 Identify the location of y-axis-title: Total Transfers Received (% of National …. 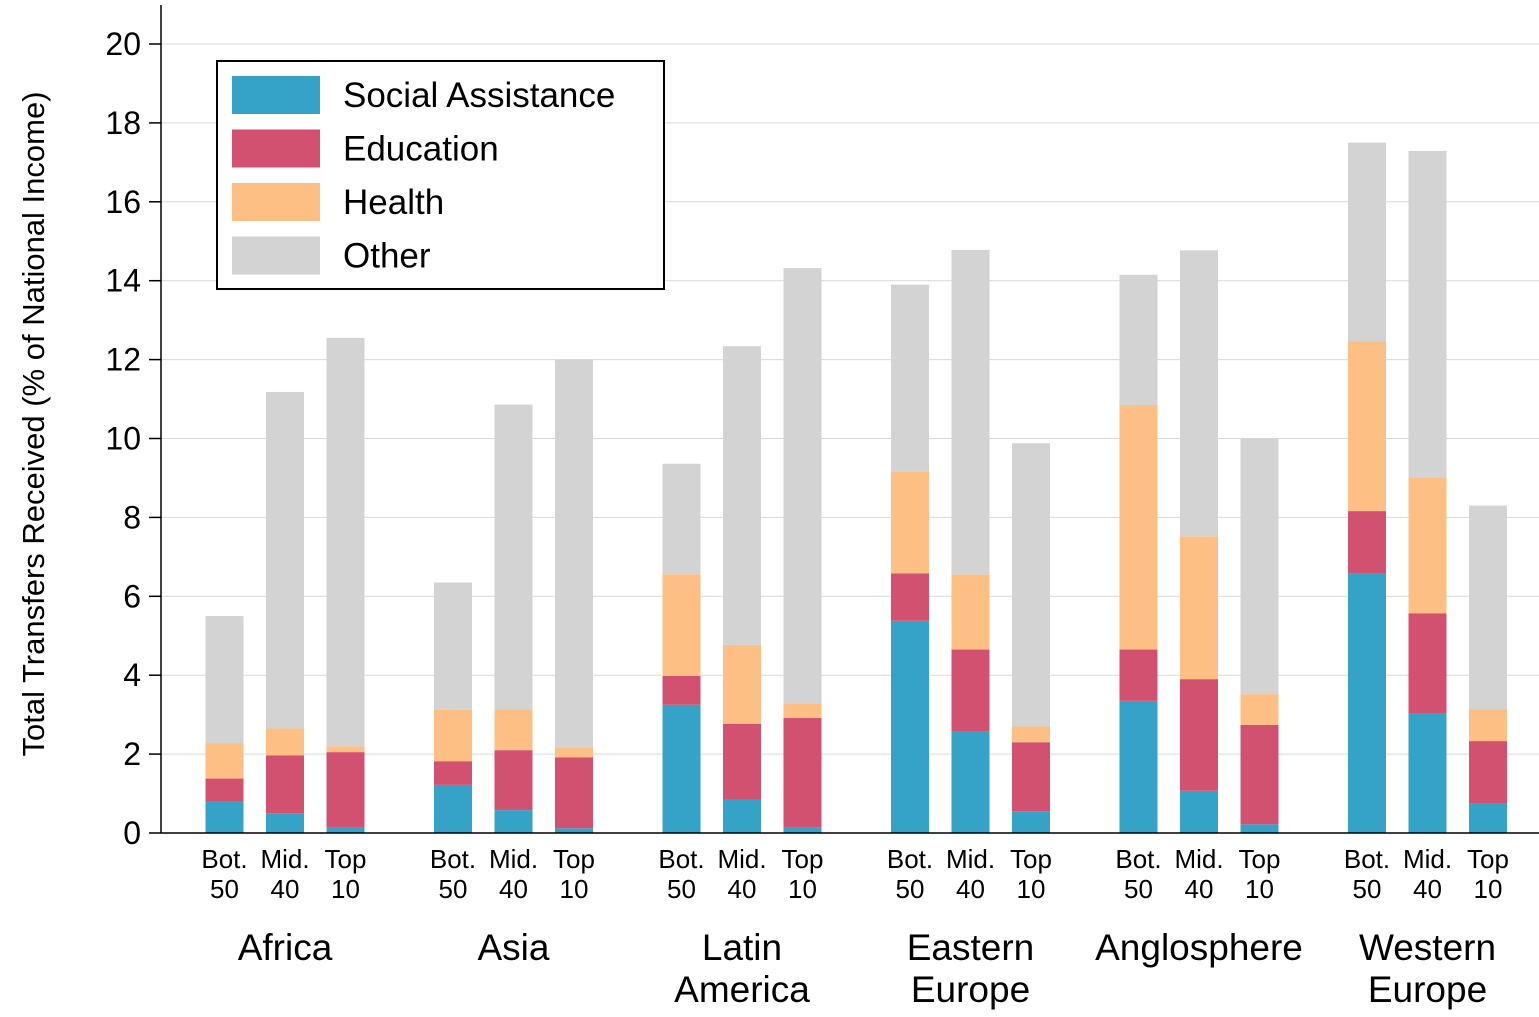
(33, 423).